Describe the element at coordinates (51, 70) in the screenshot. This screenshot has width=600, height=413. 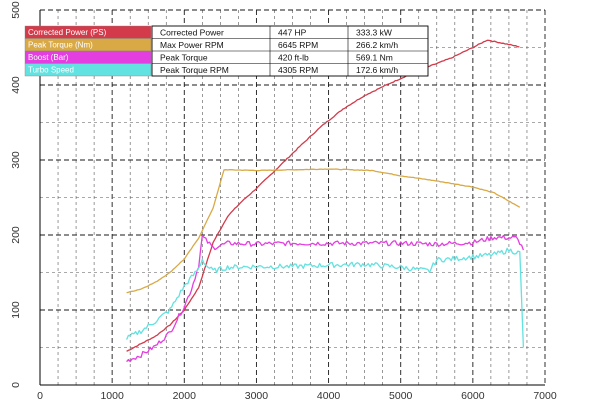
I see `legend-label: Turbo Speed` at that location.